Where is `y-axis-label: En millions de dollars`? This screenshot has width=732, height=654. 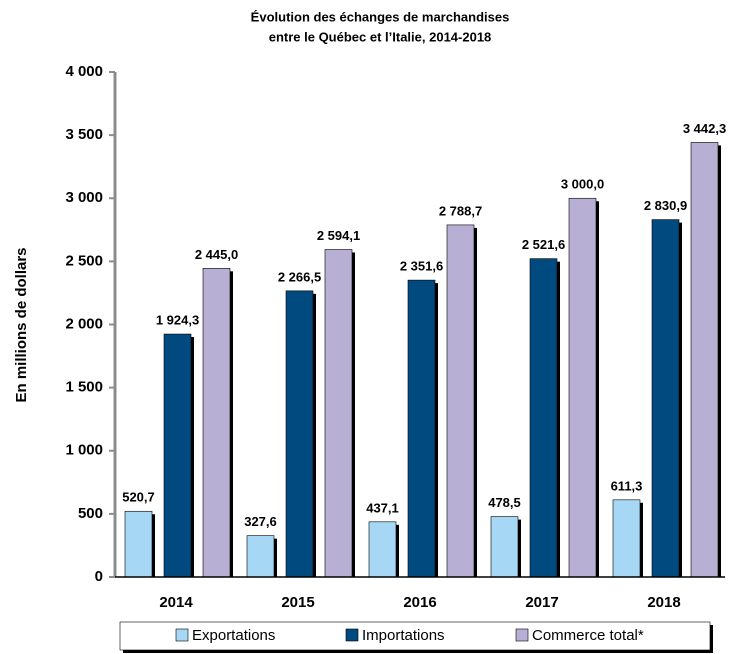
y-axis-label: En millions de dollars is located at coordinates (21, 324).